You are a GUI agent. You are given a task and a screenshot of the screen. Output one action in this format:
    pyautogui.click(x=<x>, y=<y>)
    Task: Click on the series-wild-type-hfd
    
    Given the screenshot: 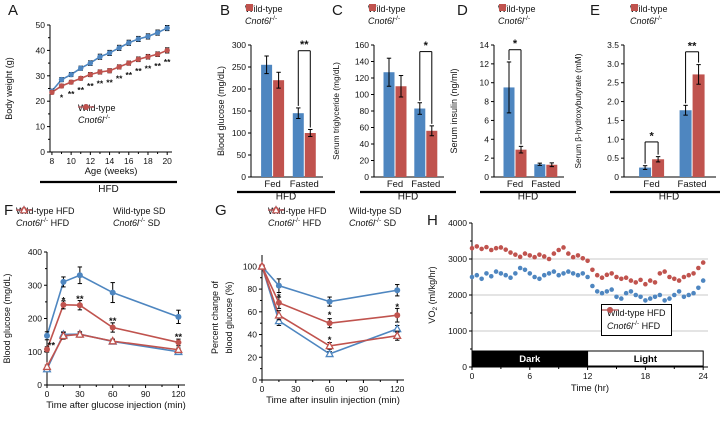 What is the action you would take?
    pyautogui.click(x=587, y=284)
    